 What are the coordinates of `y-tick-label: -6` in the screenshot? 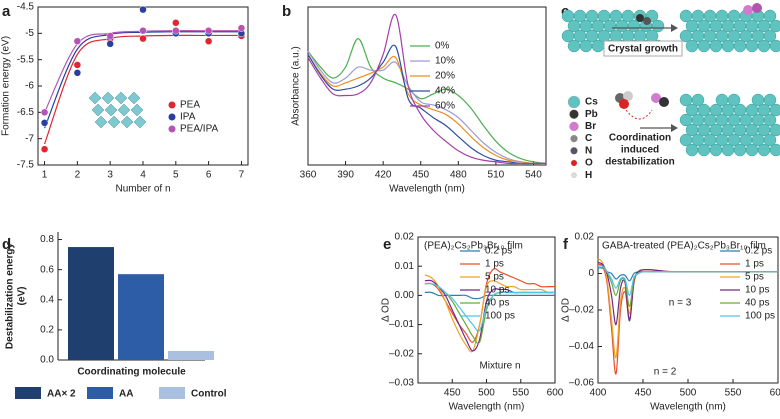 It's located at (29, 86).